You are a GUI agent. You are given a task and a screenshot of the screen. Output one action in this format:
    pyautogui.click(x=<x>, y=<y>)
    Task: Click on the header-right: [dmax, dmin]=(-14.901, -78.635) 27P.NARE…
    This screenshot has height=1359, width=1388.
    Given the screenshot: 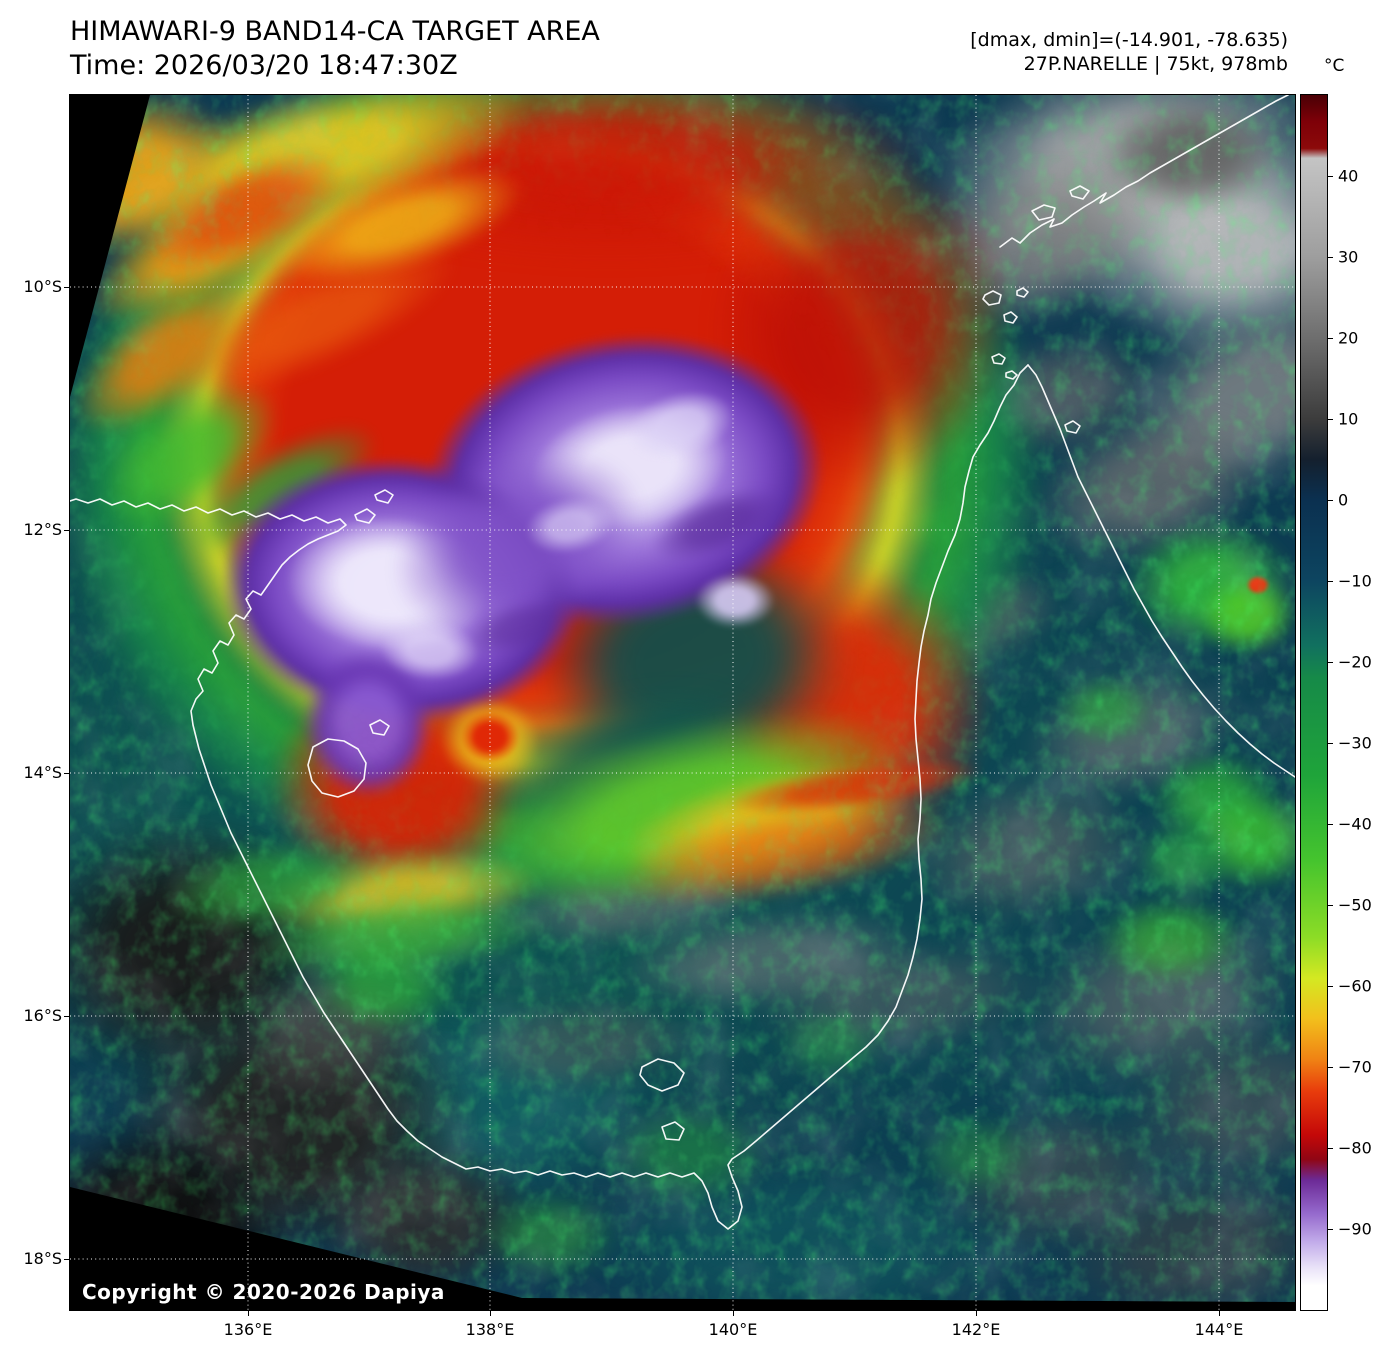 What is the action you would take?
    pyautogui.click(x=1129, y=52)
    